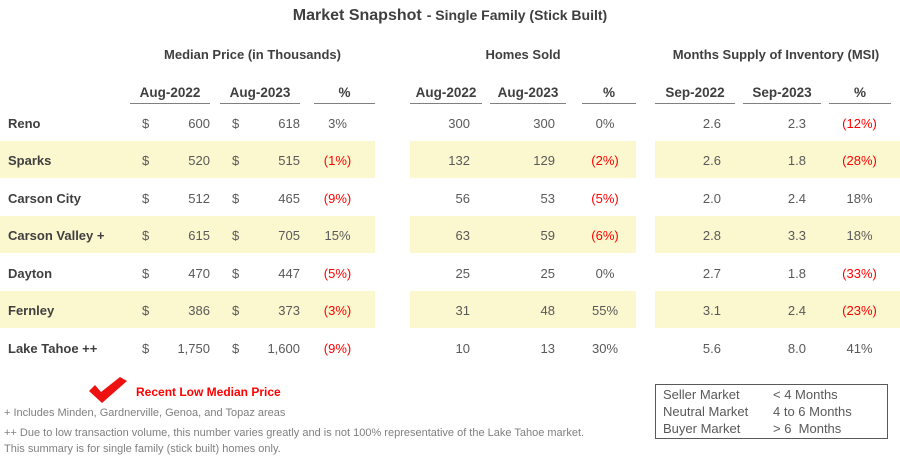 The image size is (900, 462). What do you see at coordinates (446, 94) in the screenshot?
I see `col-header-sold-aug-2022: Aug-2022` at bounding box center [446, 94].